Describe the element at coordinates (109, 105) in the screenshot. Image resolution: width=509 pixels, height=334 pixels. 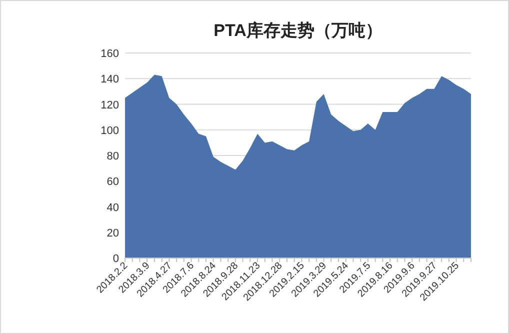
I see `y-tick-label: 120` at that location.